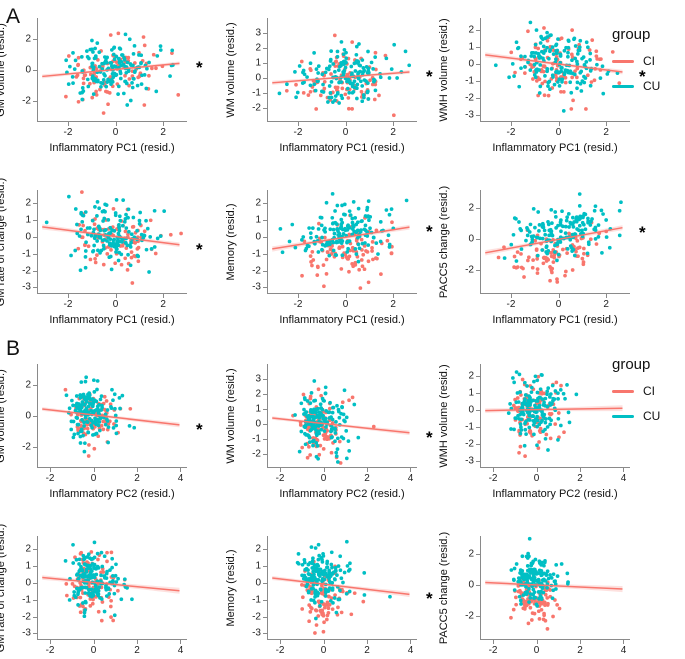  I want to click on legend-item-cu-b: CU, so click(636, 416).